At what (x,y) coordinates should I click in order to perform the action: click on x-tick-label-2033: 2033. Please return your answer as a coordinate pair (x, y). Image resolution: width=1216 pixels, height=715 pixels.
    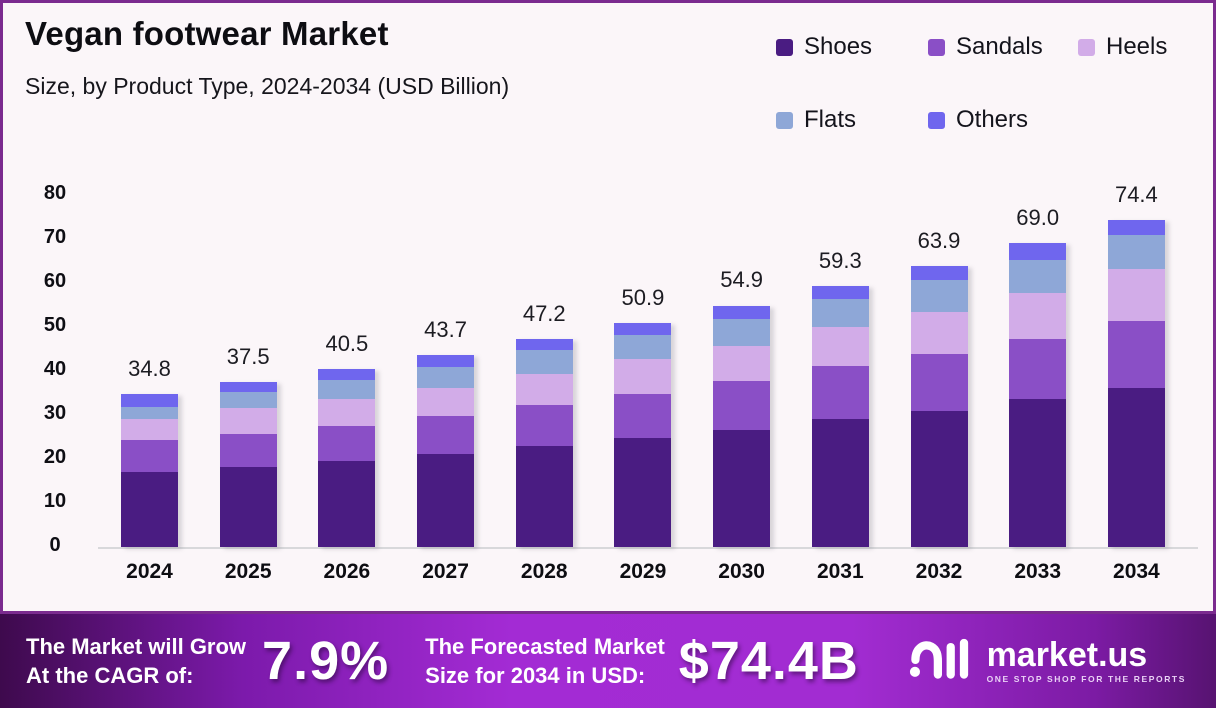
    Looking at the image, I should click on (1038, 571).